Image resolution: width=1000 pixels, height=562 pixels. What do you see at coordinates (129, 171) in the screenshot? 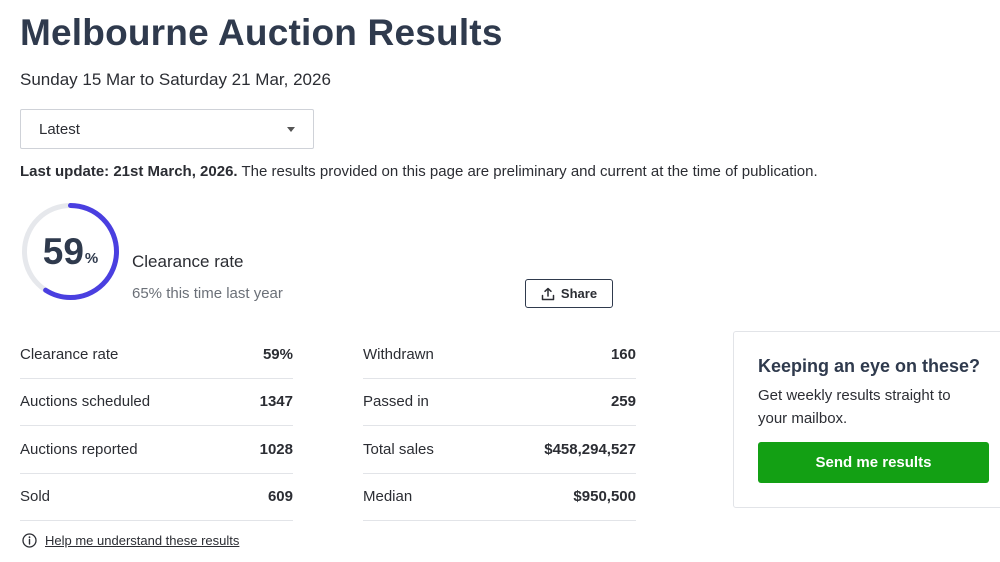
I see `last-update-label: Last update: 21st March, 2026.` at bounding box center [129, 171].